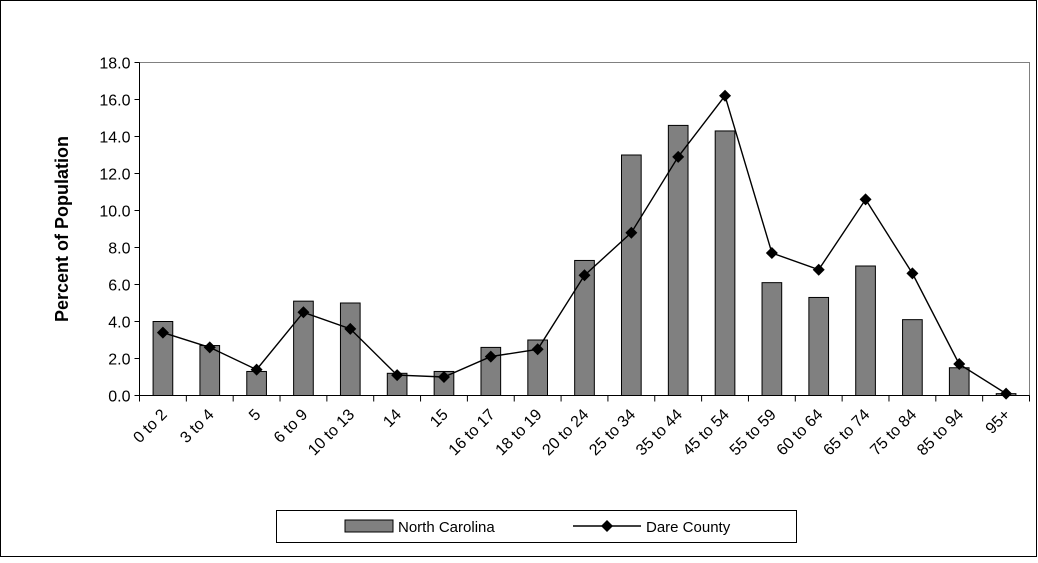 The image size is (1038, 563). What do you see at coordinates (119, 286) in the screenshot?
I see `y-tick-label: 6.0` at bounding box center [119, 286].